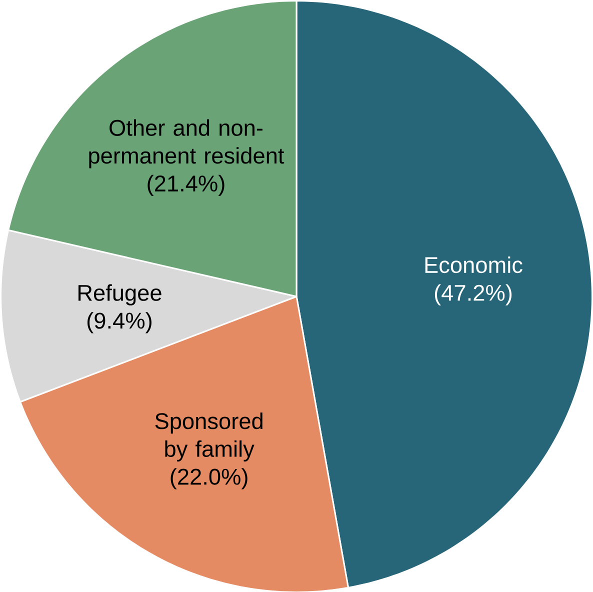 This screenshot has width=593, height=592. Describe the element at coordinates (186, 143) in the screenshot. I see `slice-label: Other and non-permanent resident` at that location.